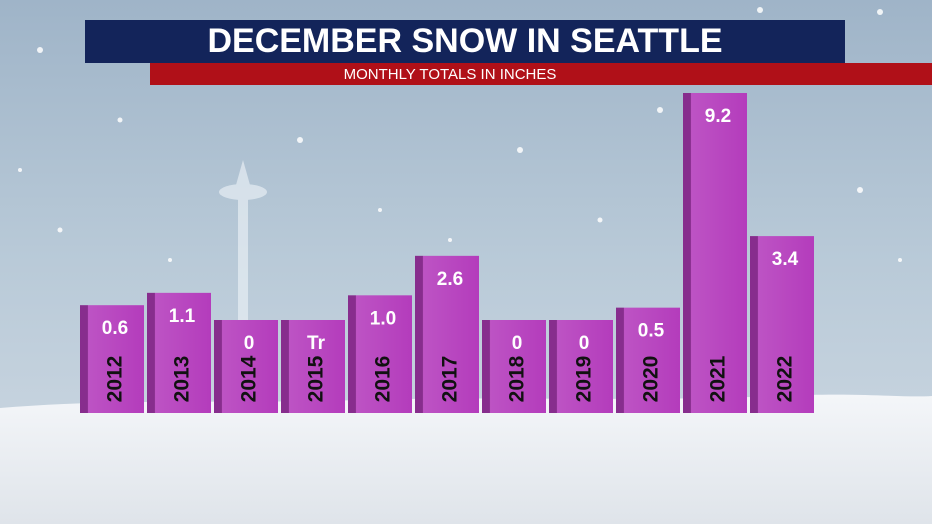  Describe the element at coordinates (115, 328) in the screenshot. I see `value-label: 0.6` at that location.